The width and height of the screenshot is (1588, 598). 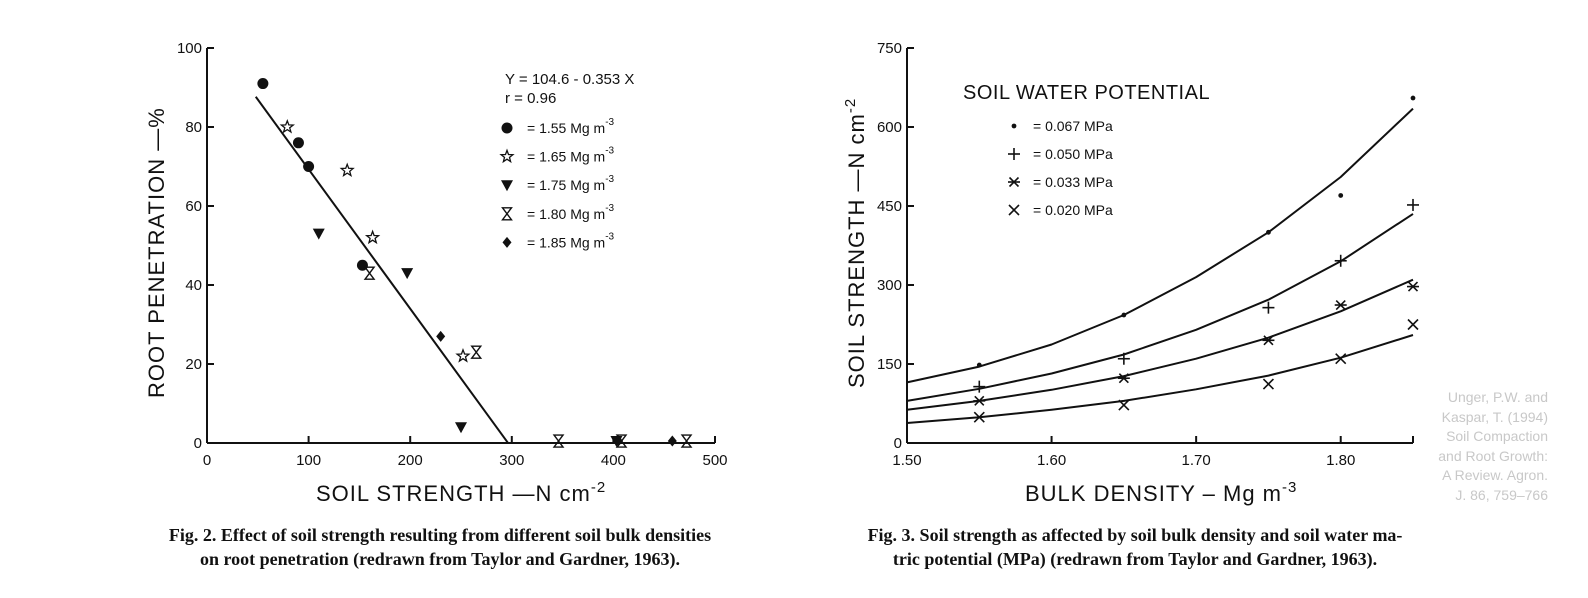 What do you see at coordinates (571, 155) in the screenshot?
I see `fig2-legend-label: = 1.65 Mg m-3` at bounding box center [571, 155].